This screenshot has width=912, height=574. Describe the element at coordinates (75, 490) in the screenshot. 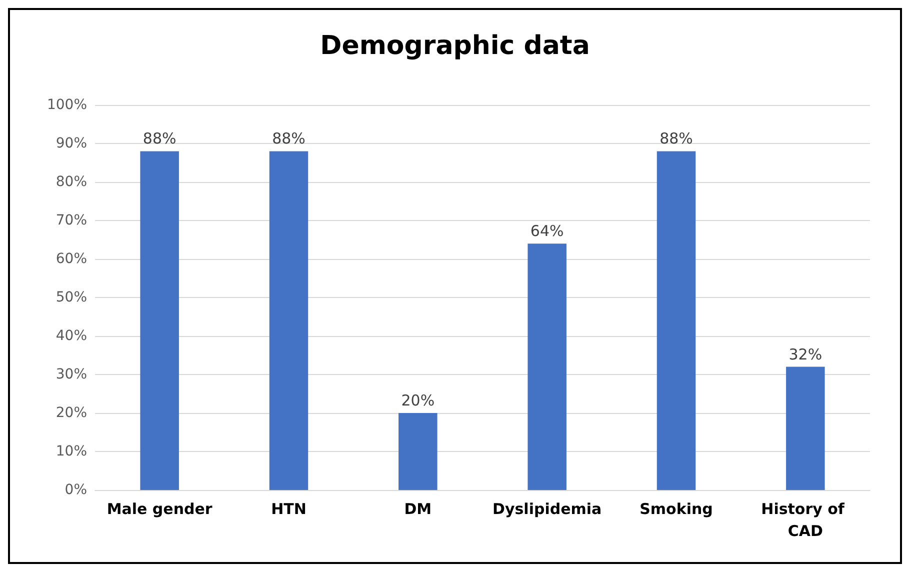

I see `y-tick-label: 0%` at that location.